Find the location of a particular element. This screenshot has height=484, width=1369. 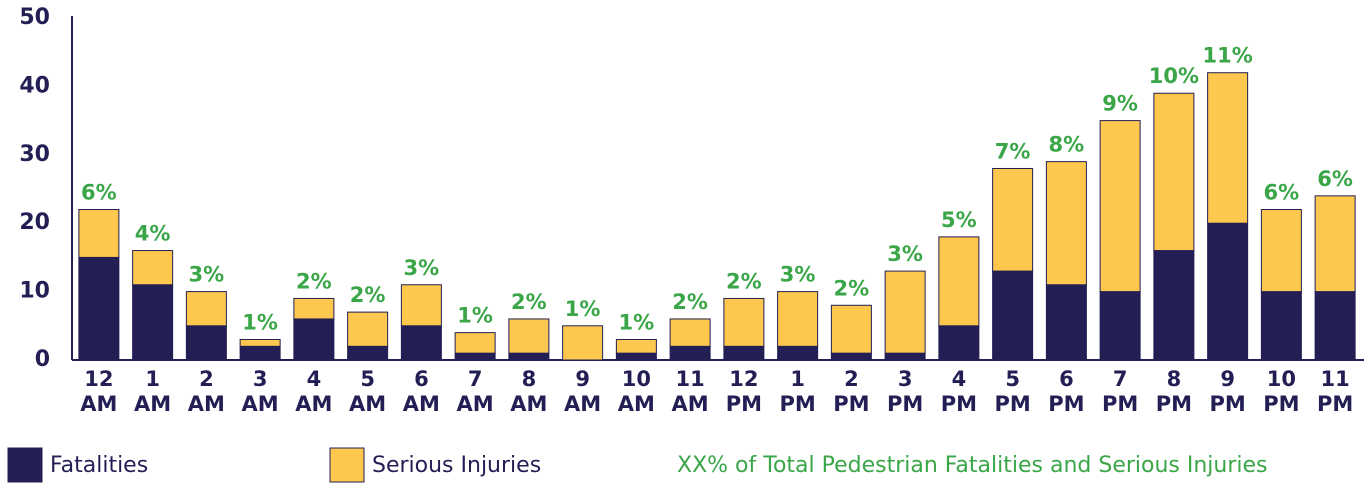

y-tick-label: 10 is located at coordinates (34, 291).